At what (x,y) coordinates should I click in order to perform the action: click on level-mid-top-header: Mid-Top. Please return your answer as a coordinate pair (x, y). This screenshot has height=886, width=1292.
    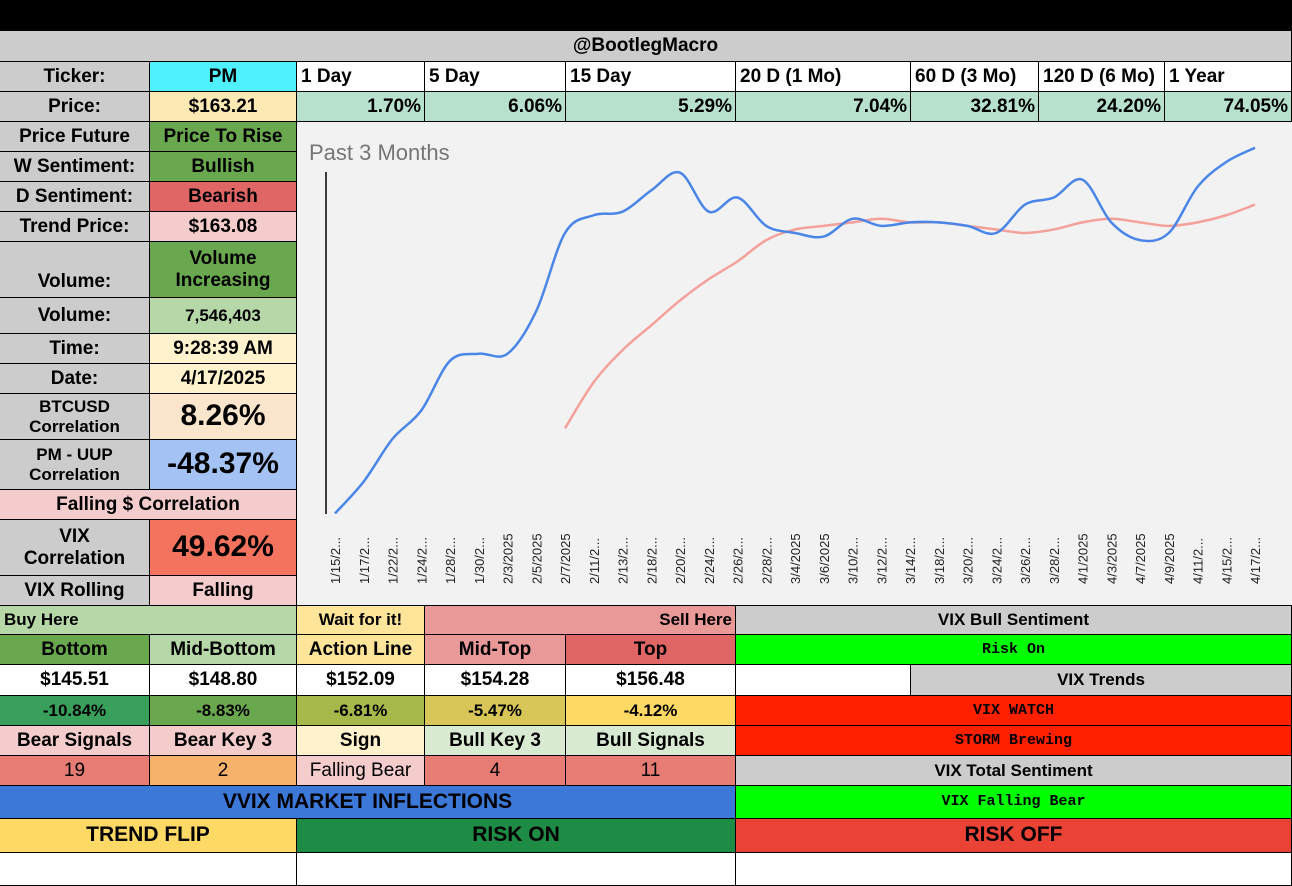
    Looking at the image, I should click on (495, 650).